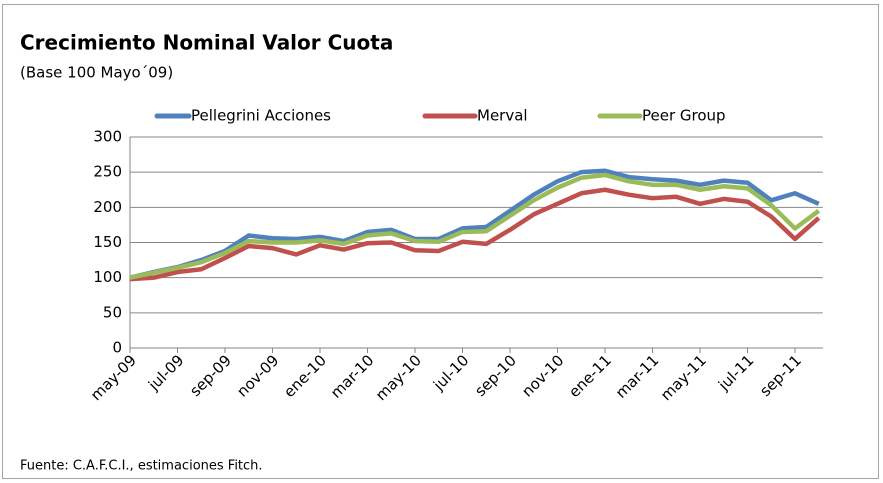 The image size is (883, 483). What do you see at coordinates (261, 116) in the screenshot?
I see `legend-label: Pellegrini Acciones` at bounding box center [261, 116].